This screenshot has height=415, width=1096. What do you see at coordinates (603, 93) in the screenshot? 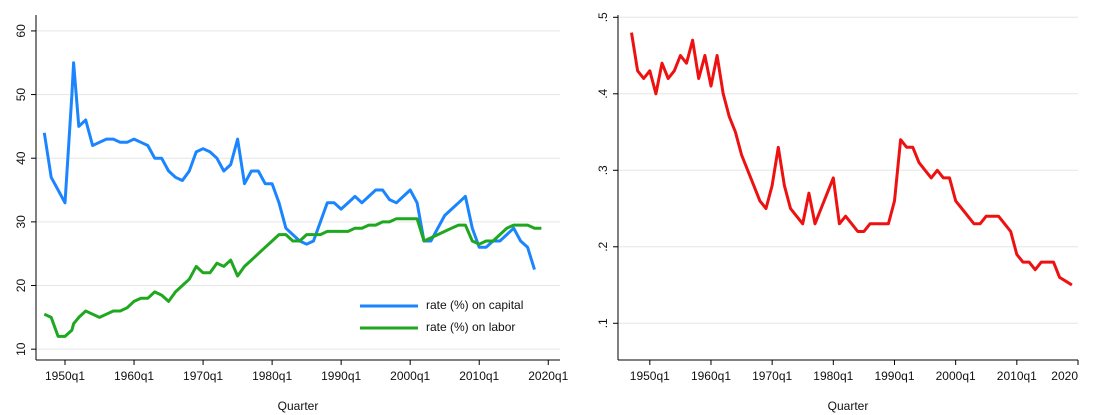
I see `y-tick-label: .4` at bounding box center [603, 93].